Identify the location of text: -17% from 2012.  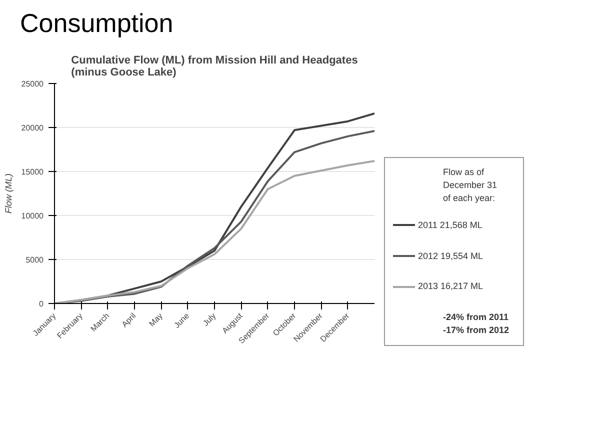
(476, 330).